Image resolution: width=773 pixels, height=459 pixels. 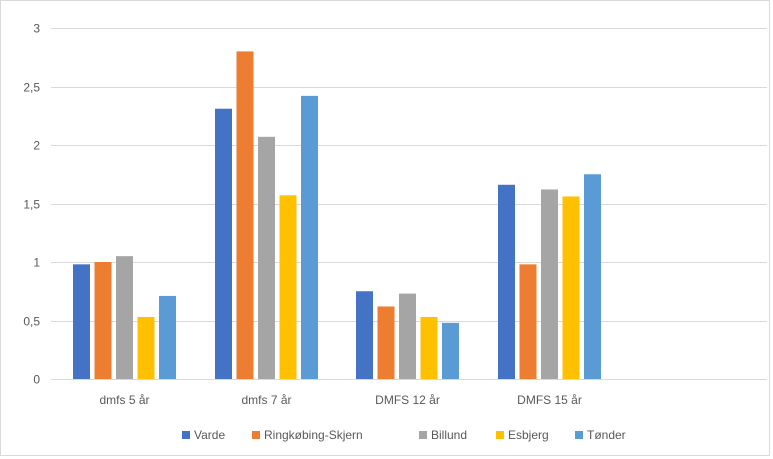 What do you see at coordinates (36, 263) in the screenshot?
I see `y-tick-label: 1` at bounding box center [36, 263].